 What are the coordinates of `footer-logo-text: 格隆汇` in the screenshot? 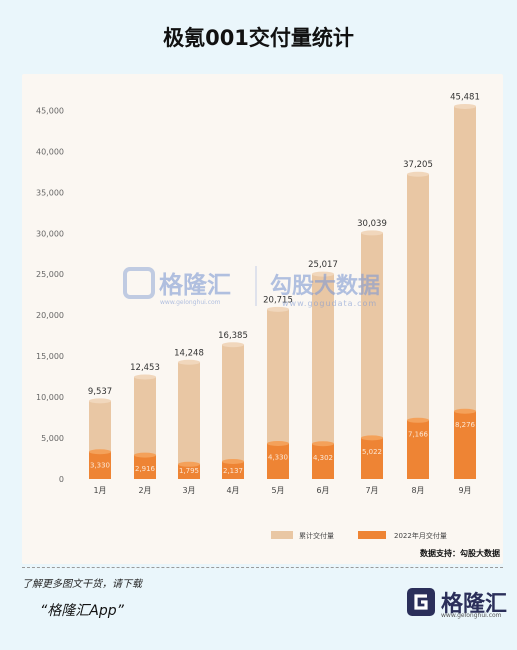 It's located at (474, 604).